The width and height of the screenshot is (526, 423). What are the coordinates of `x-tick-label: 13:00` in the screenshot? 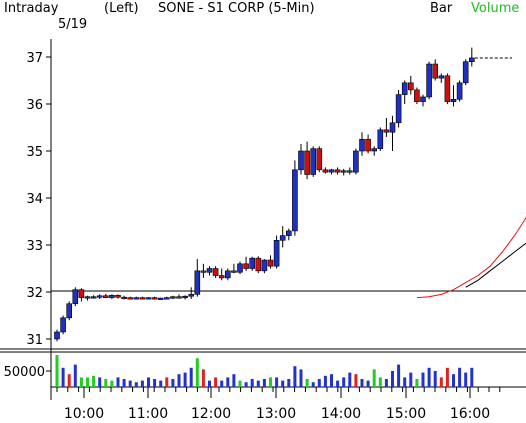 It's located at (276, 414).